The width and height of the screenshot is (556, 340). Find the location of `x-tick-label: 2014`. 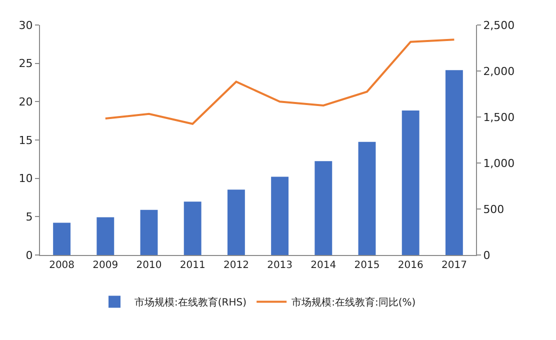

x-tick-label: 2014 is located at coordinates (323, 265).